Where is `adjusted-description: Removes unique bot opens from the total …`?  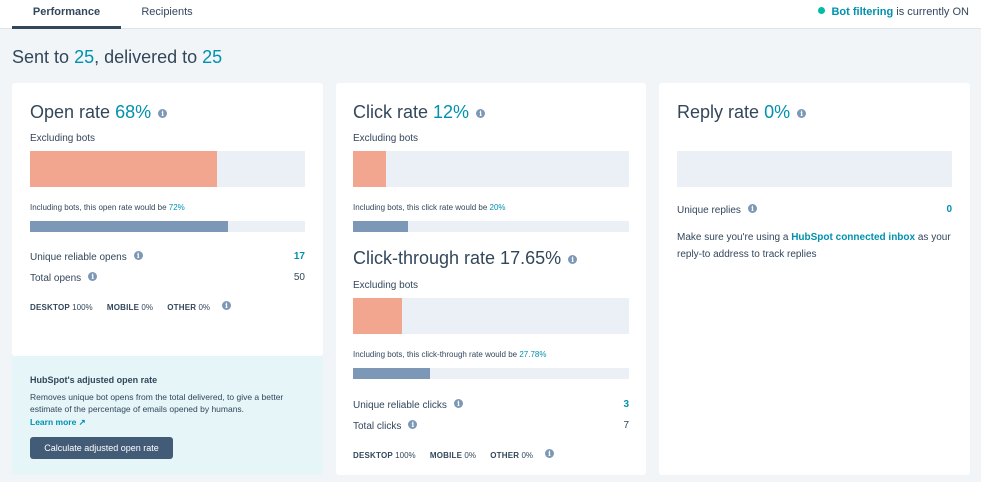 adjusted-description: Removes unique bot opens from the total … is located at coordinates (157, 403).